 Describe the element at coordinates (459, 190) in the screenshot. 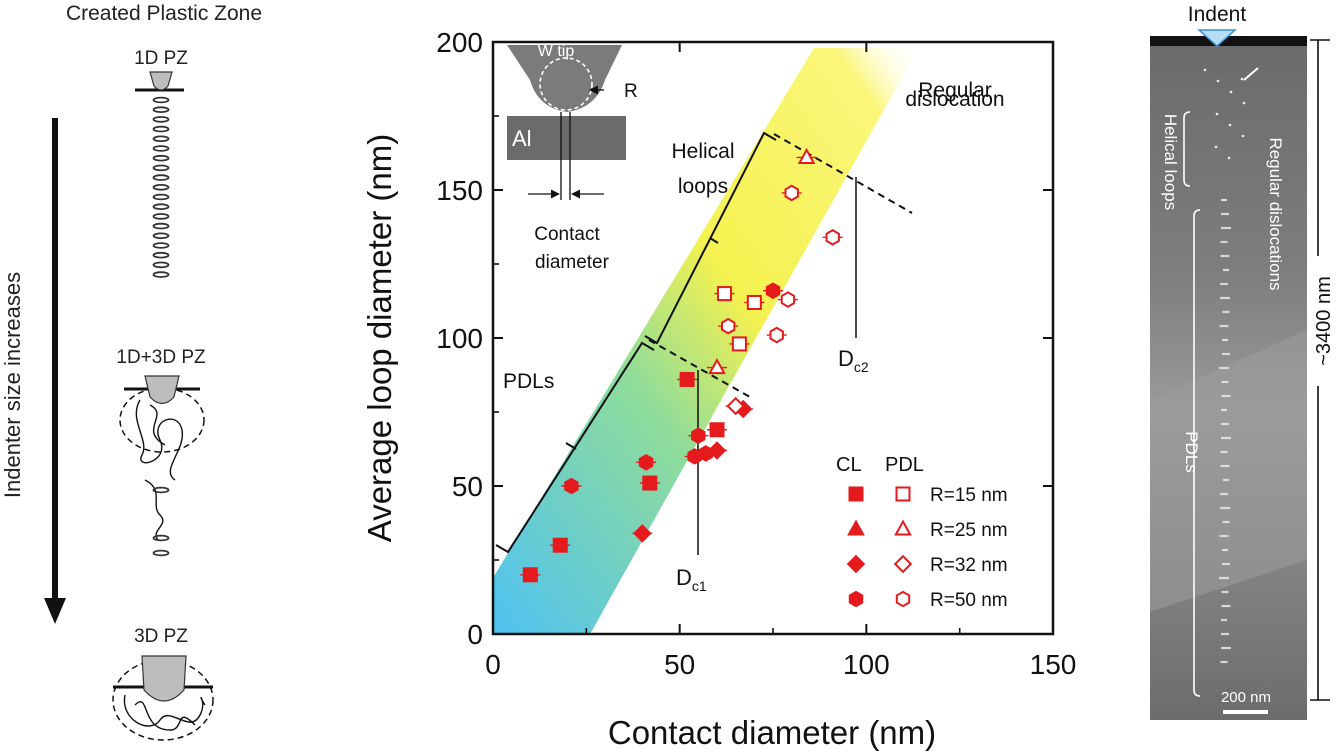

I see `y-tick-label: 150` at that location.